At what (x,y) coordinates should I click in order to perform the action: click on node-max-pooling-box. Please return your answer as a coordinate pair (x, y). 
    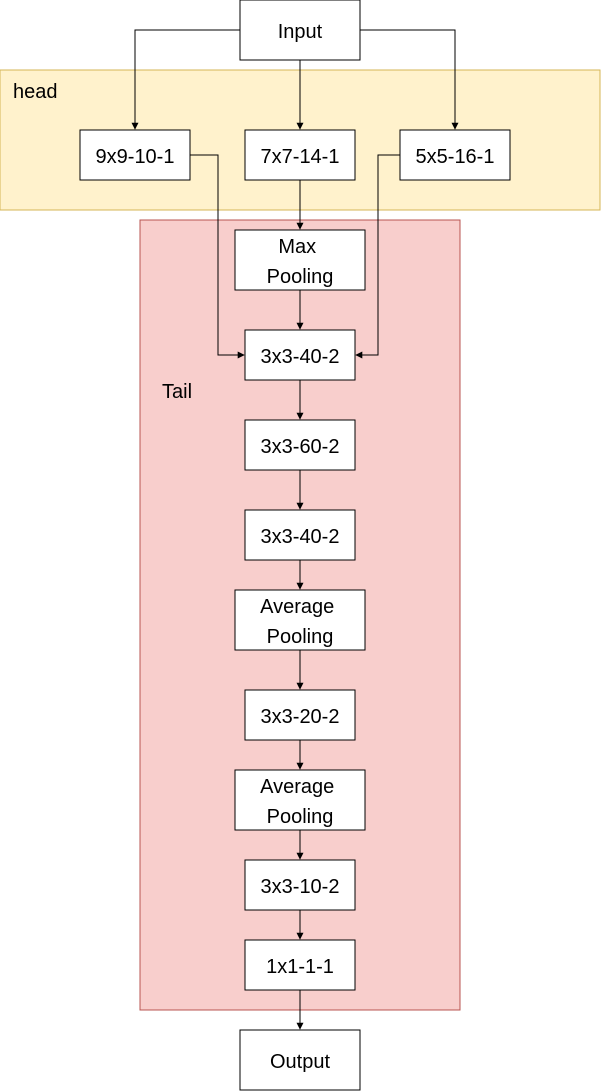
    Looking at the image, I should click on (300, 260).